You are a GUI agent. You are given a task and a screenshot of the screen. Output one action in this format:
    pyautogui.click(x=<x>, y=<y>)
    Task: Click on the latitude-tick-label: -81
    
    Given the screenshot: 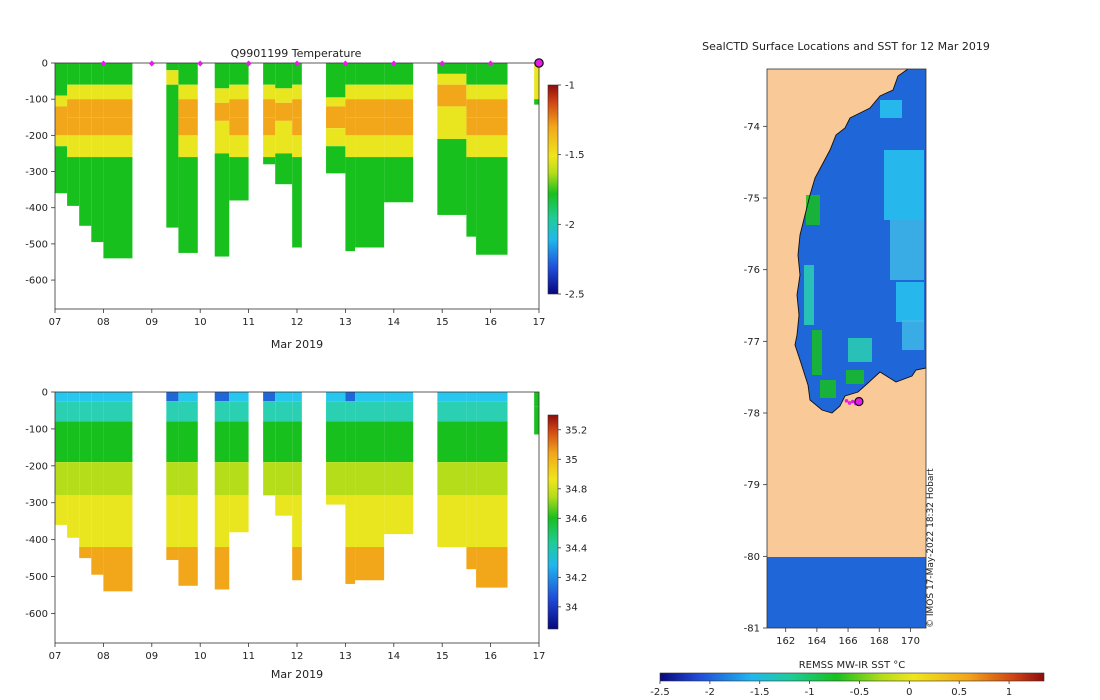 What is the action you would take?
    pyautogui.click(x=752, y=629)
    